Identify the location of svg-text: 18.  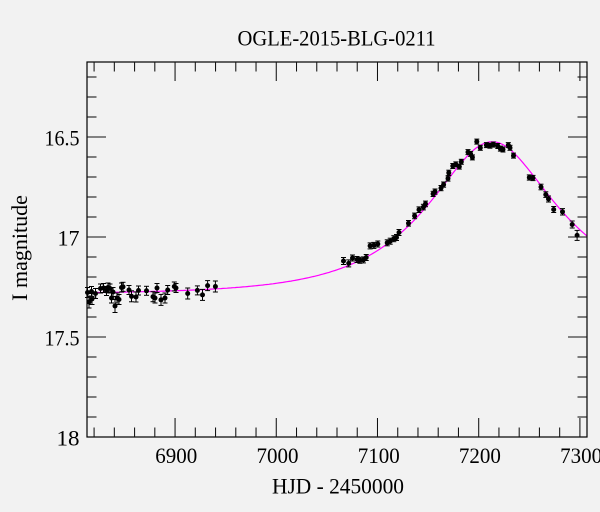
(68, 437).